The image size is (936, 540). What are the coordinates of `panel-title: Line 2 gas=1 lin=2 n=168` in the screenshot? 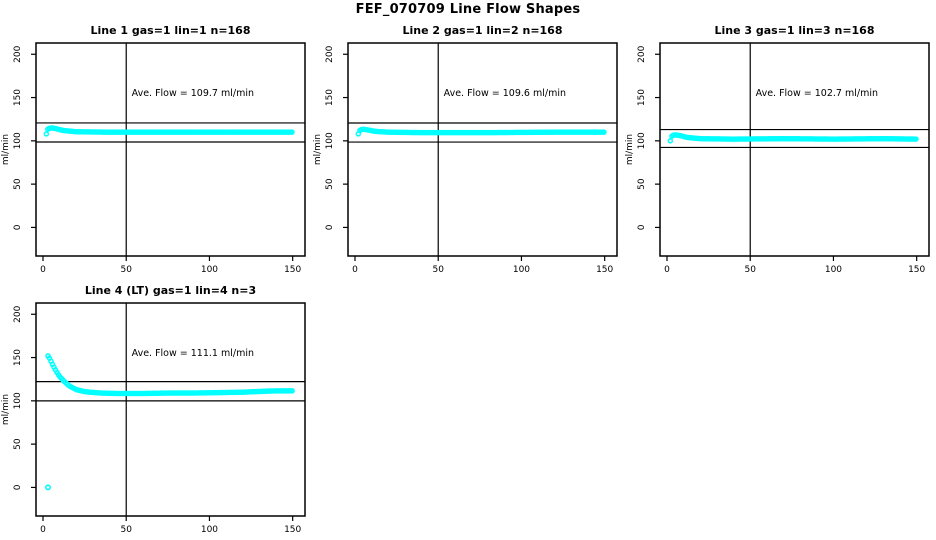 It's located at (482, 30).